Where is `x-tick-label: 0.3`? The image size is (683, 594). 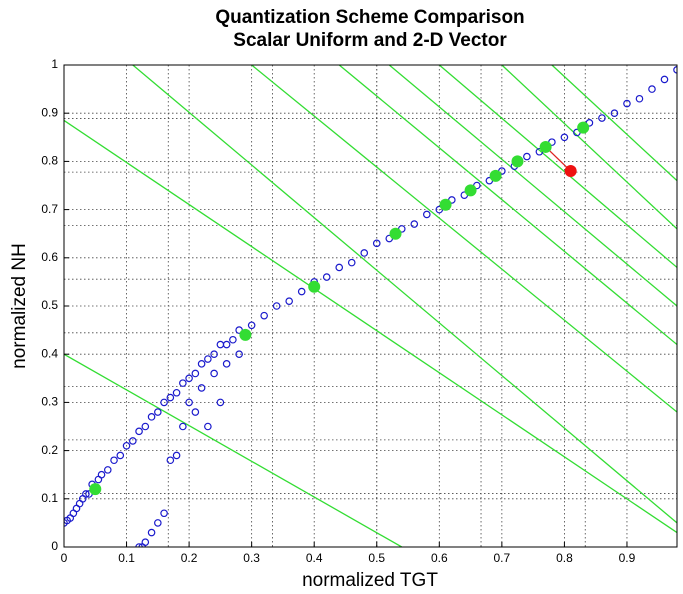
x-tick-label: 0.3 is located at coordinates (251, 558).